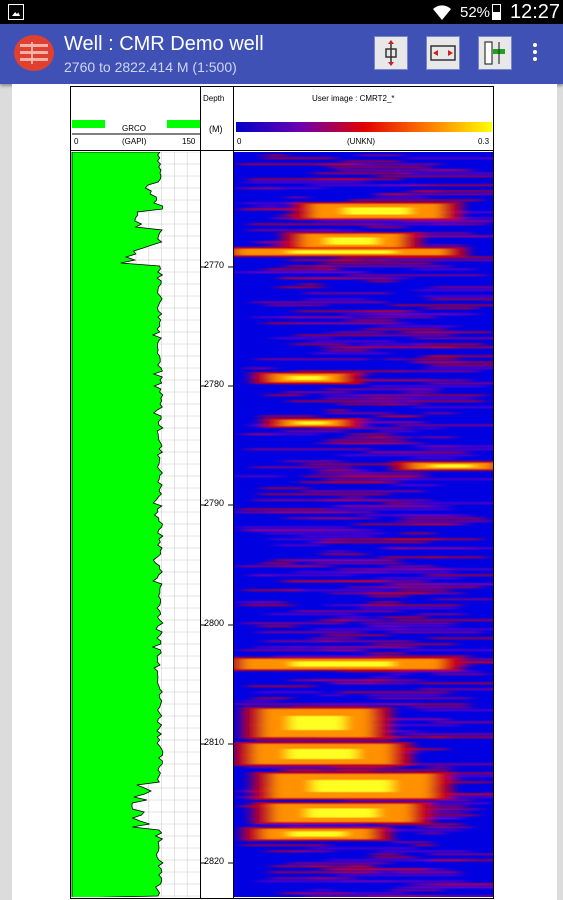 This screenshot has height=900, width=563. What do you see at coordinates (34, 53) in the screenshot?
I see `app-logo-icon` at bounding box center [34, 53].